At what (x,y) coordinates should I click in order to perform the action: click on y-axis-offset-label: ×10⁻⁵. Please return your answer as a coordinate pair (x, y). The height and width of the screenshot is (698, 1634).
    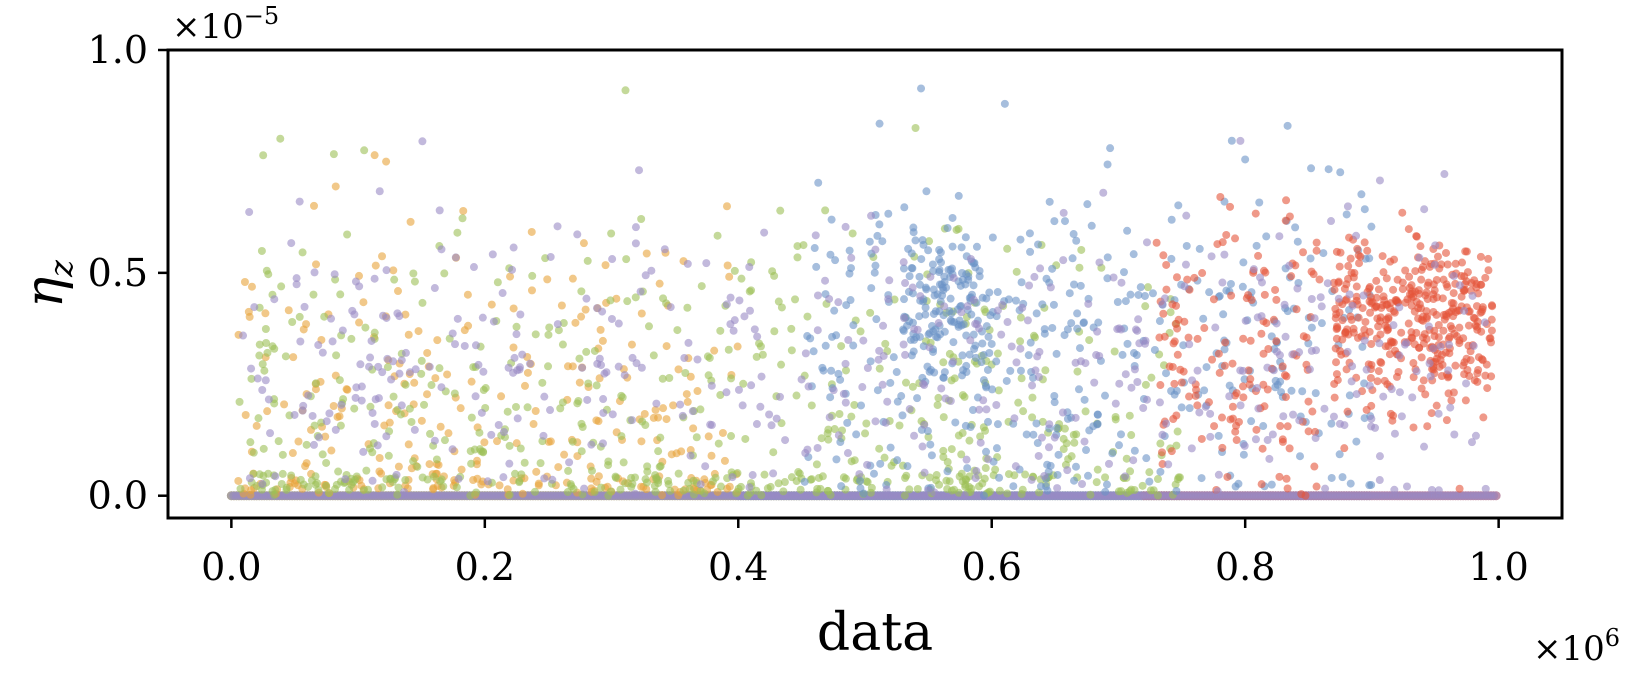
    Looking at the image, I should click on (225, 24).